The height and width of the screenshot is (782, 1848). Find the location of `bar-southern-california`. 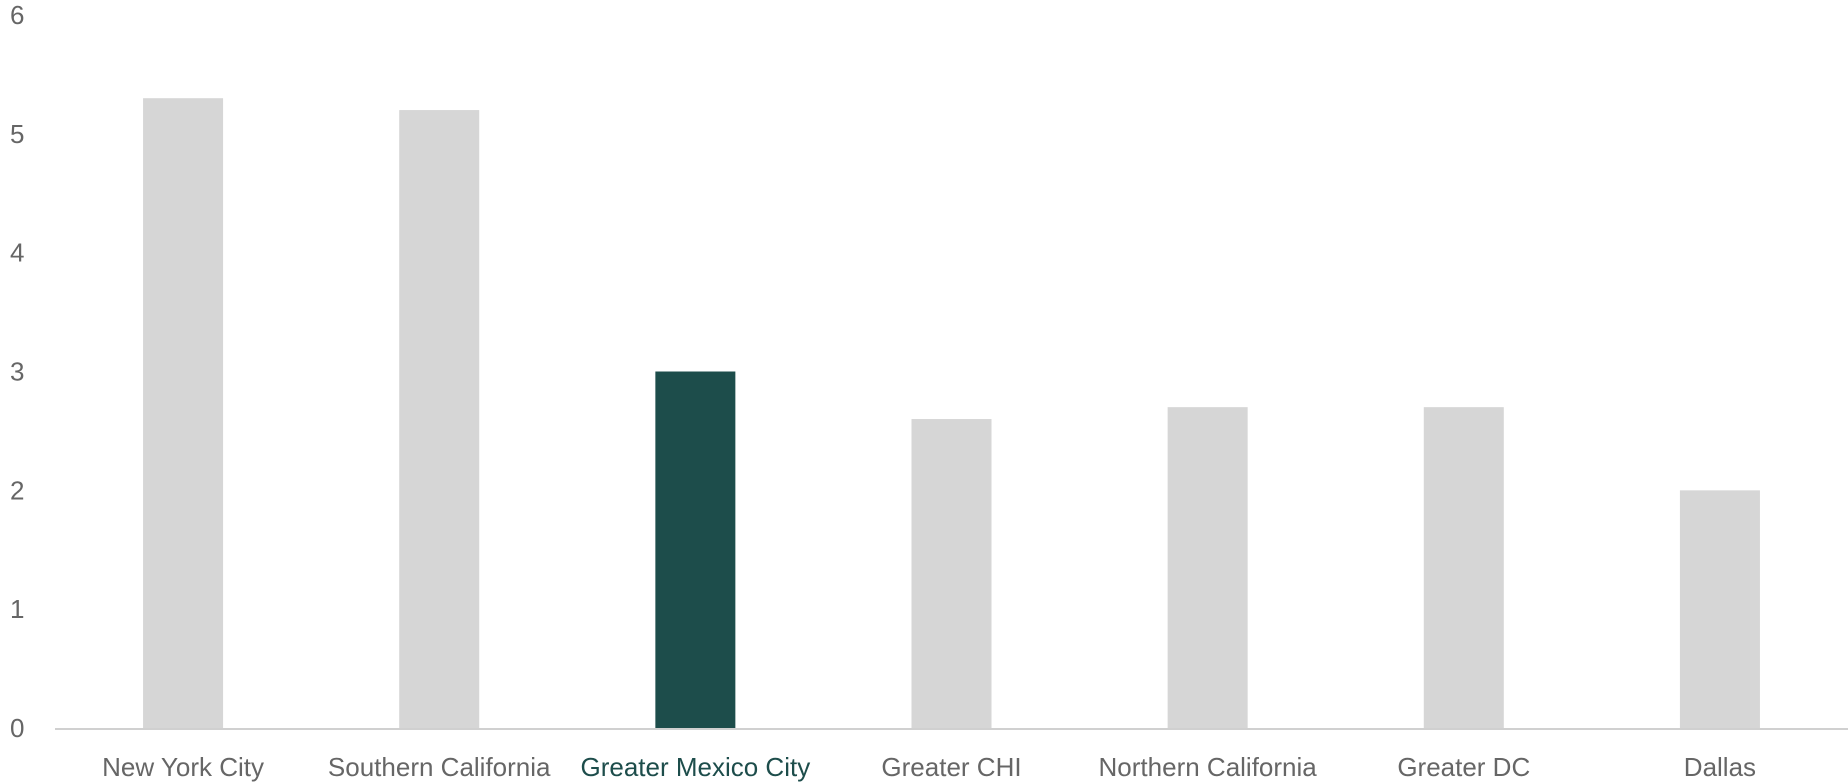

bar-southern-california is located at coordinates (439, 419).